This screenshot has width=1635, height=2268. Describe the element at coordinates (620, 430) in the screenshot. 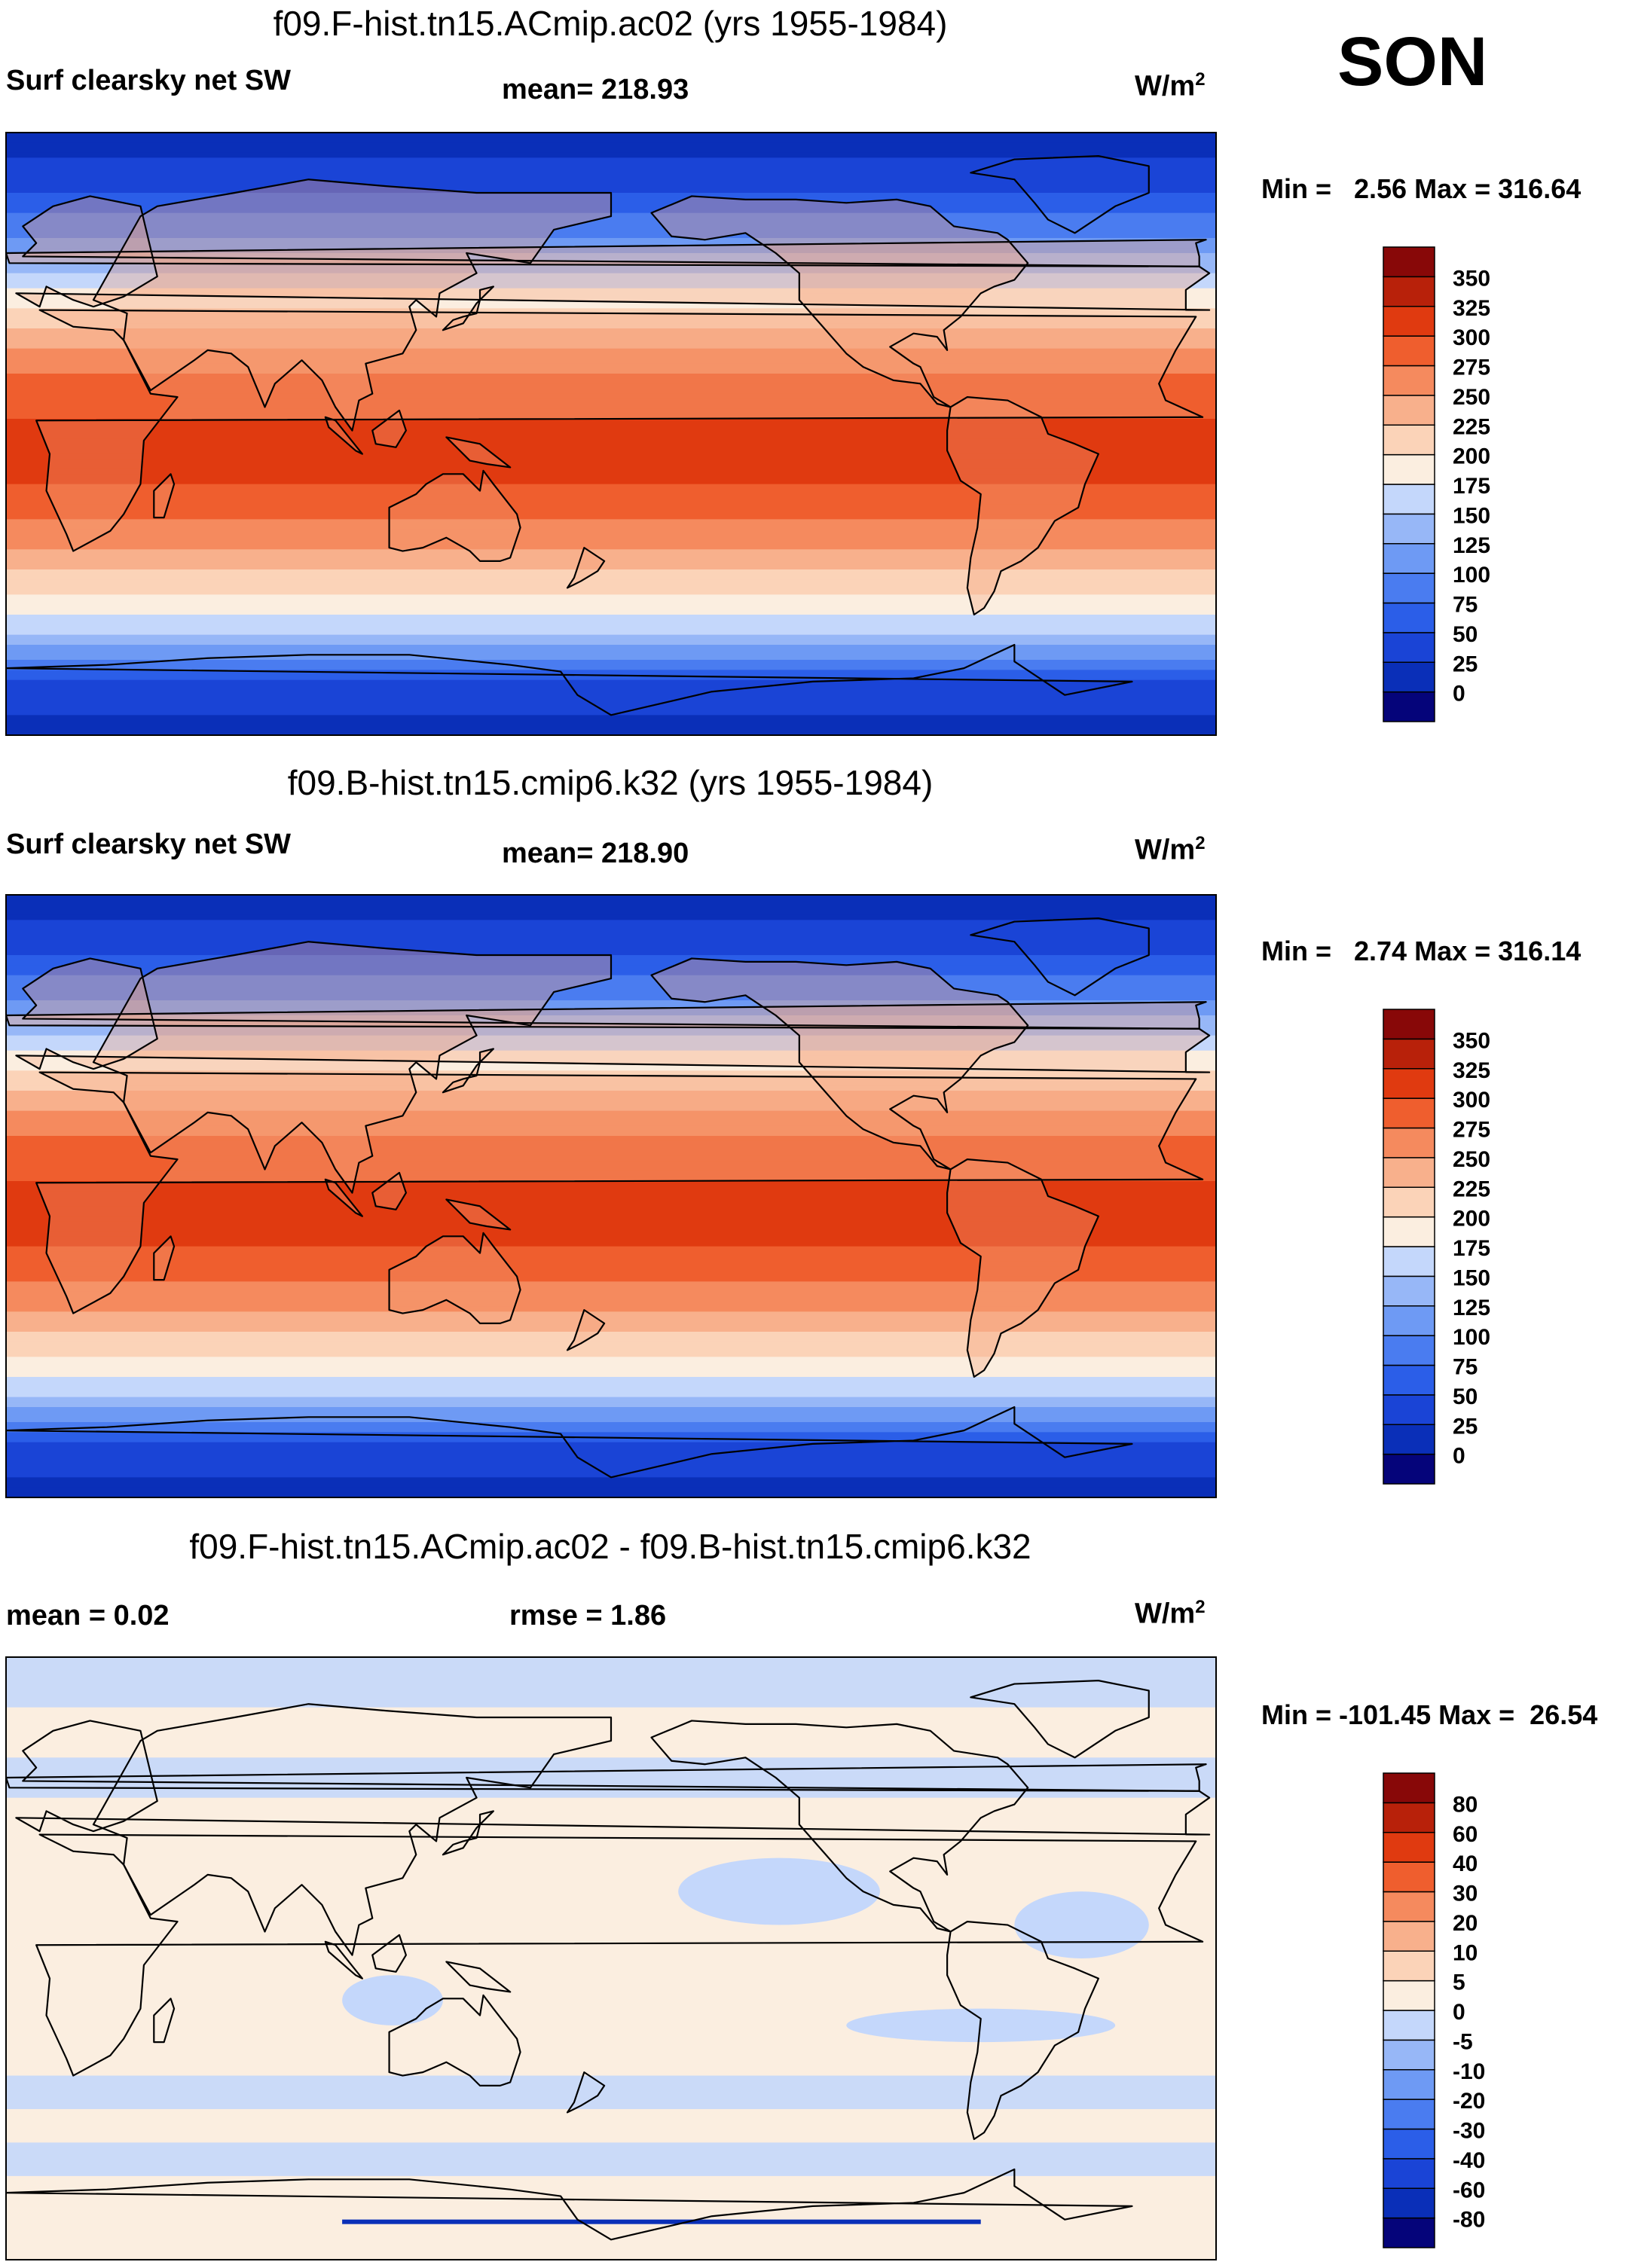

I see `coastline-africa` at that location.